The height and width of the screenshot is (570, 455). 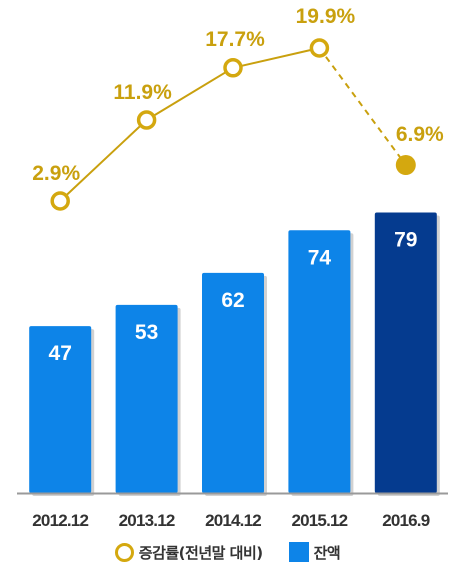 What do you see at coordinates (326, 16) in the screenshot?
I see `rate-label: 19.9%` at bounding box center [326, 16].